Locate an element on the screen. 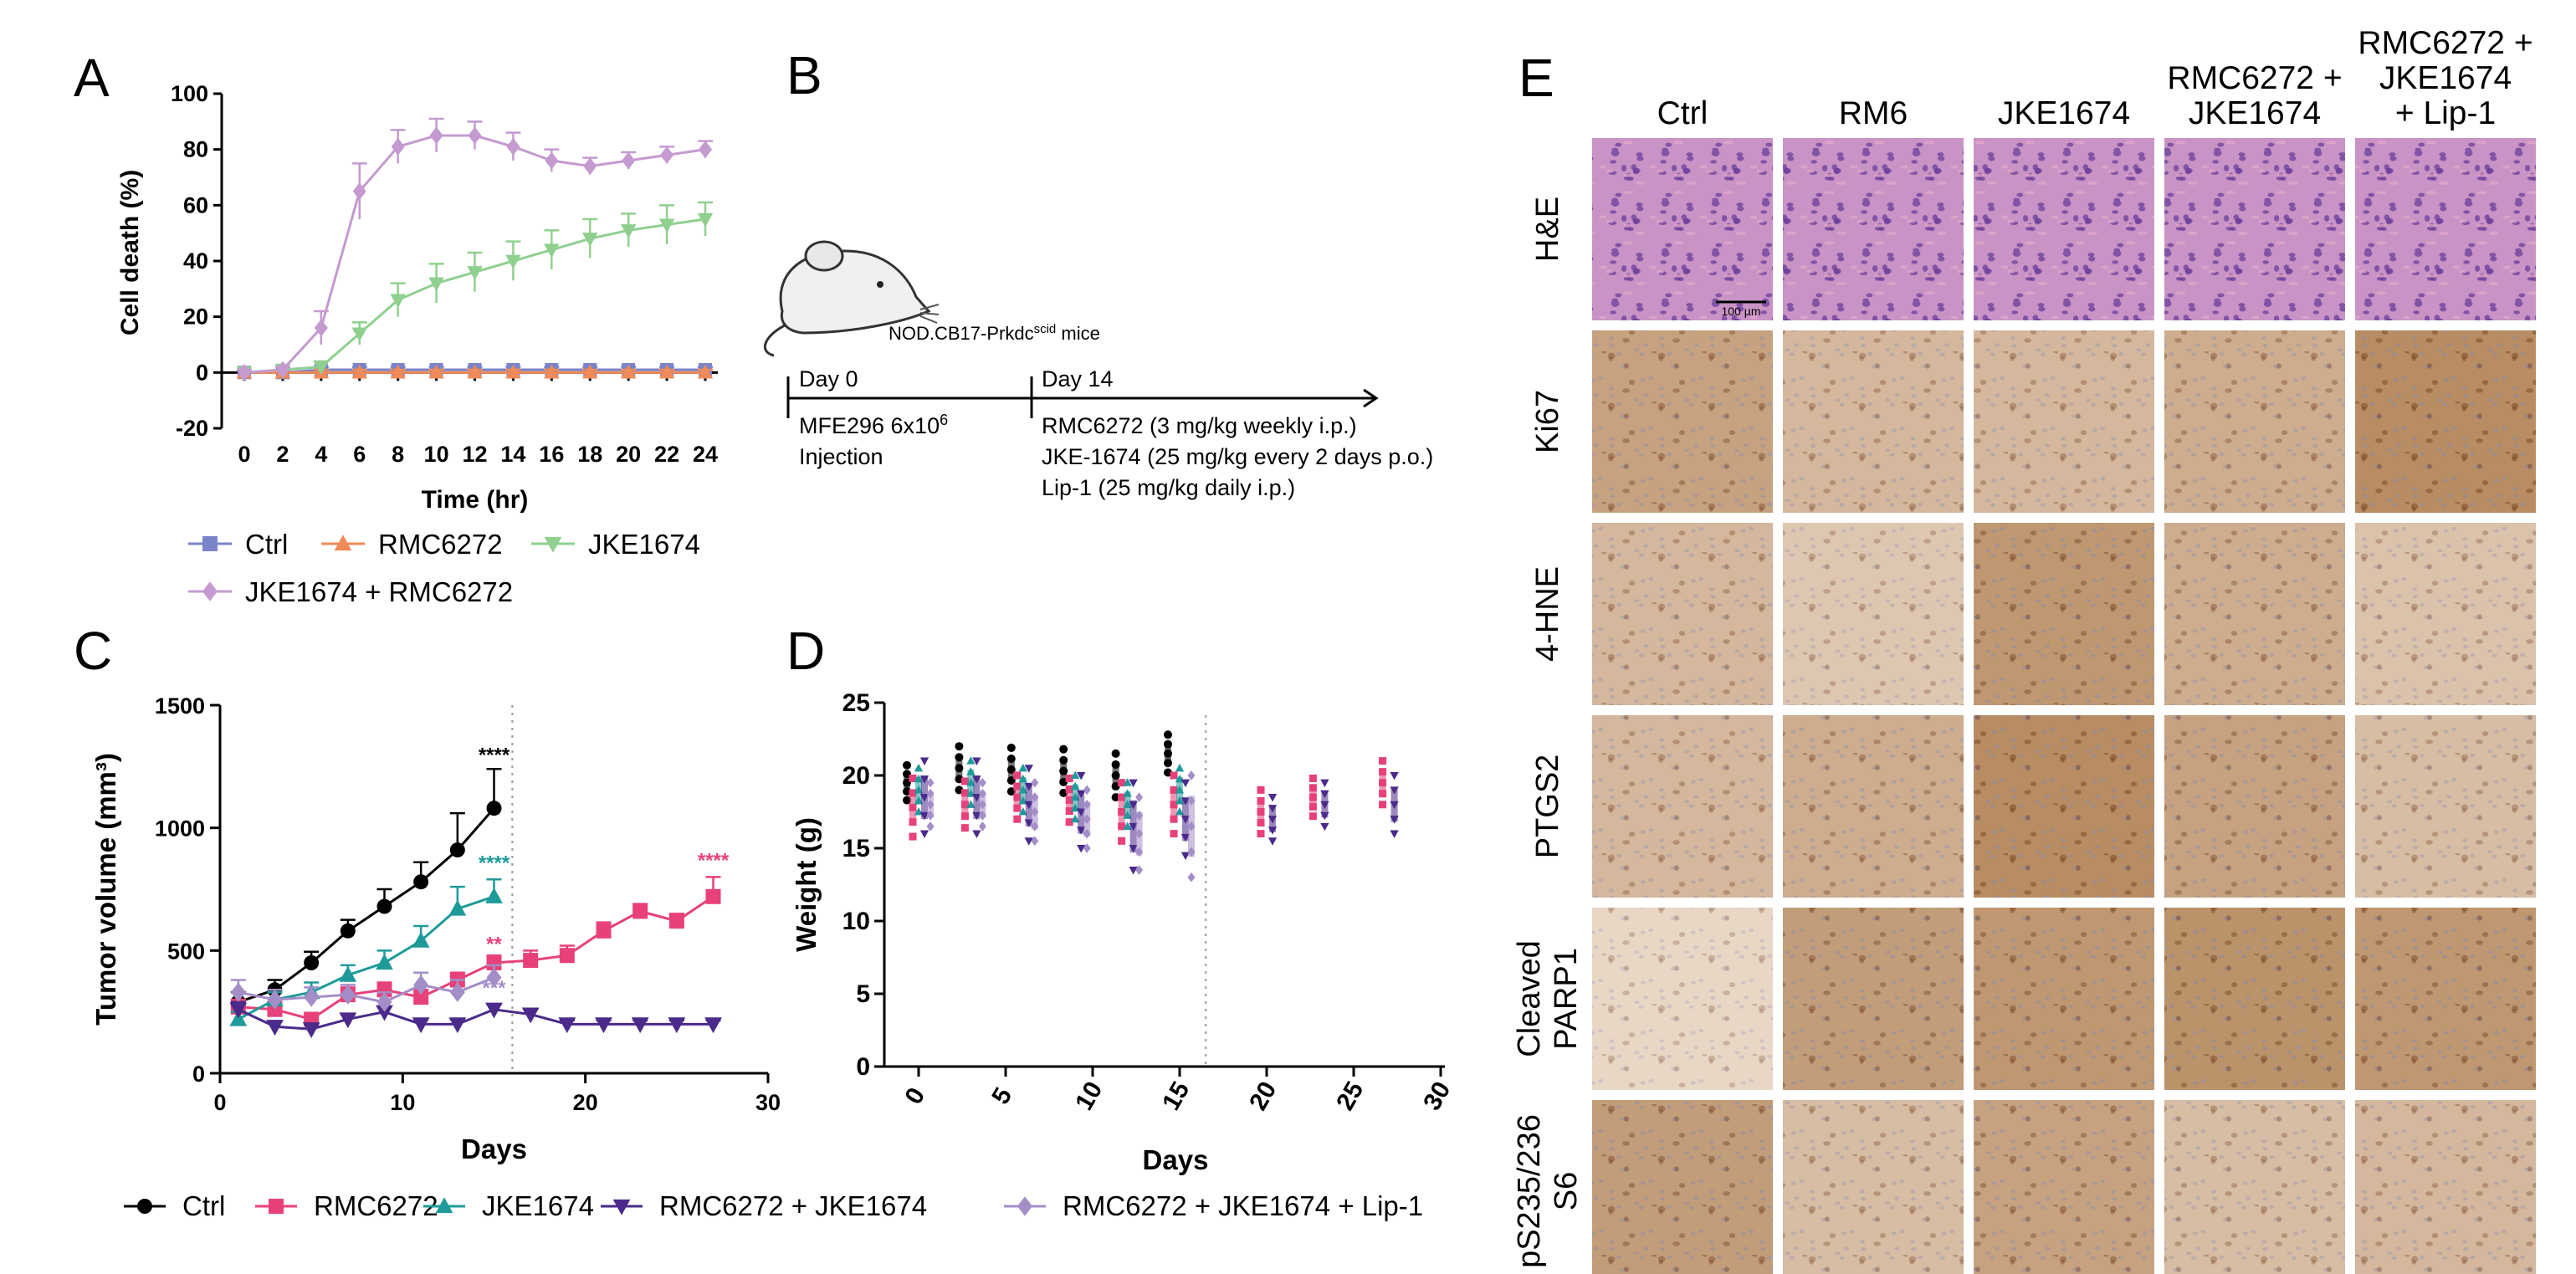  y-tick-label: 40 is located at coordinates (196, 261).